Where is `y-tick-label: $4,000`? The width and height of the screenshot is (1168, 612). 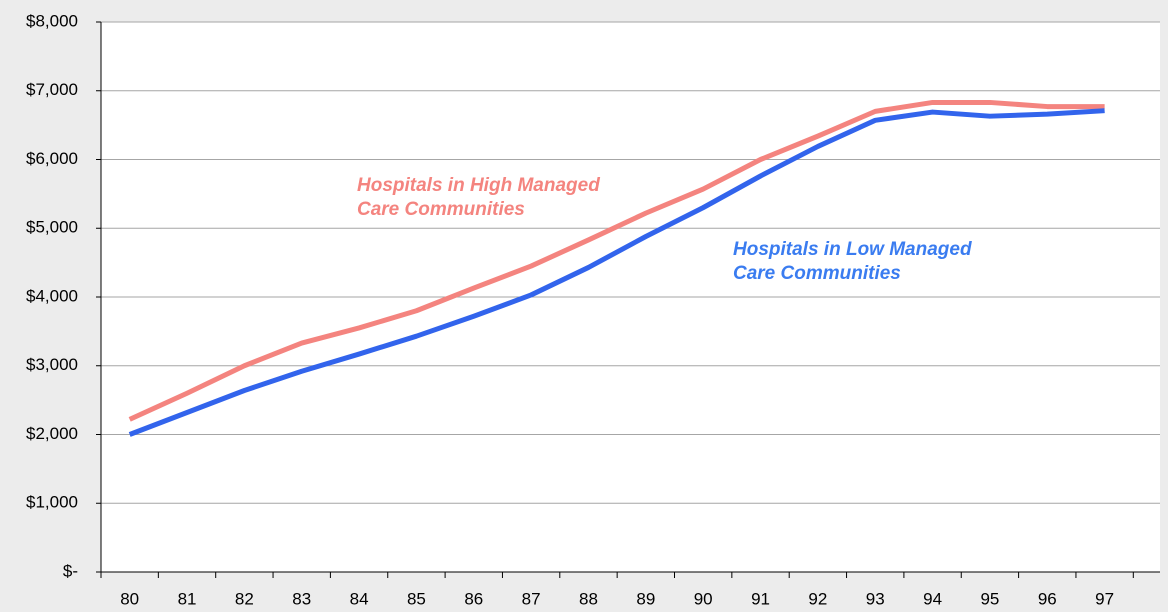
y-tick-label: $4,000 is located at coordinates (52, 295).